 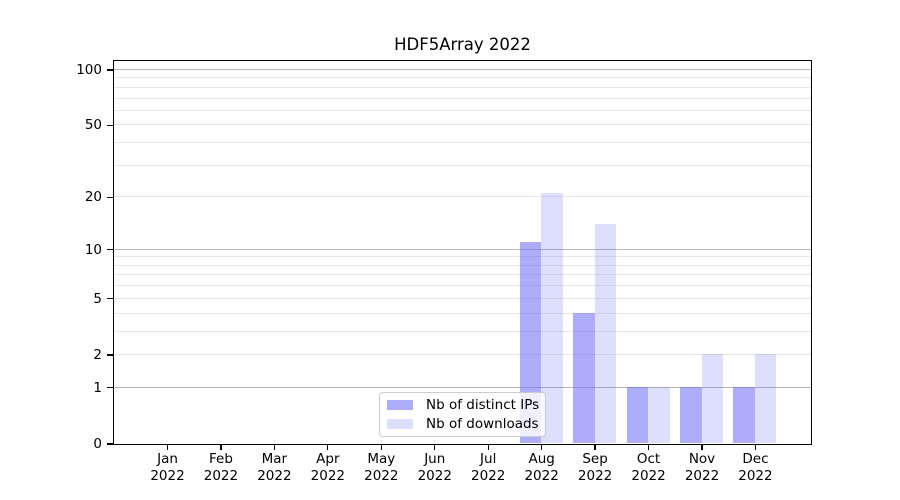 What do you see at coordinates (552, 318) in the screenshot?
I see `bar-downloads-aug` at bounding box center [552, 318].